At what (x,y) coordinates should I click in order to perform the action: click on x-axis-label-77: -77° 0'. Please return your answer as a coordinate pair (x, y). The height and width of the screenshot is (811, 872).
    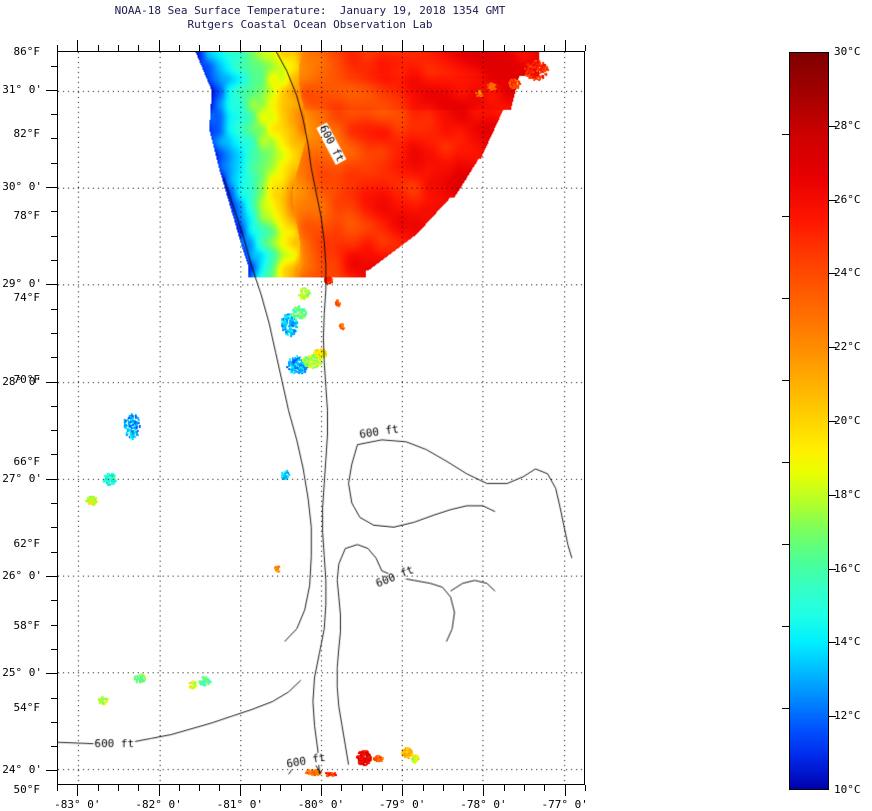
    Looking at the image, I should click on (564, 804).